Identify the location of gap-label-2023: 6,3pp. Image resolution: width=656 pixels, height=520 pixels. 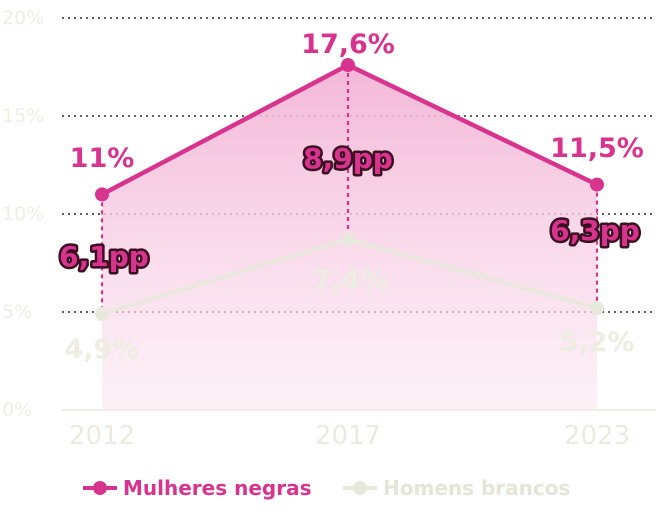
(595, 230).